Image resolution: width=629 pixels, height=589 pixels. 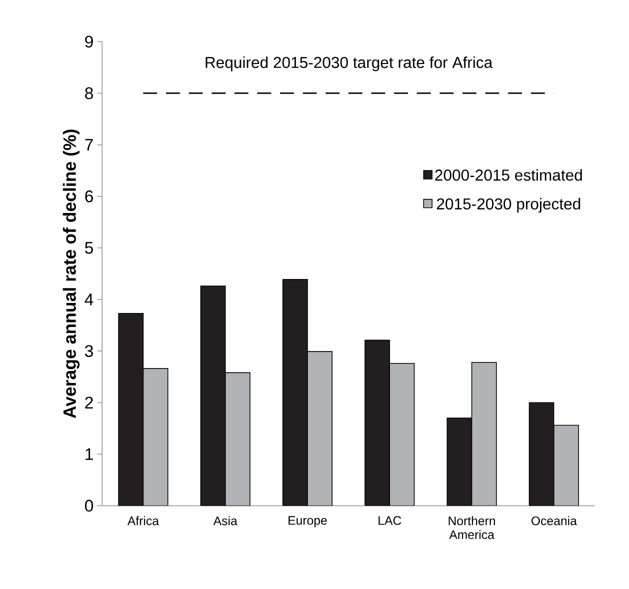 I want to click on y-tick-label: 1, so click(x=89, y=454).